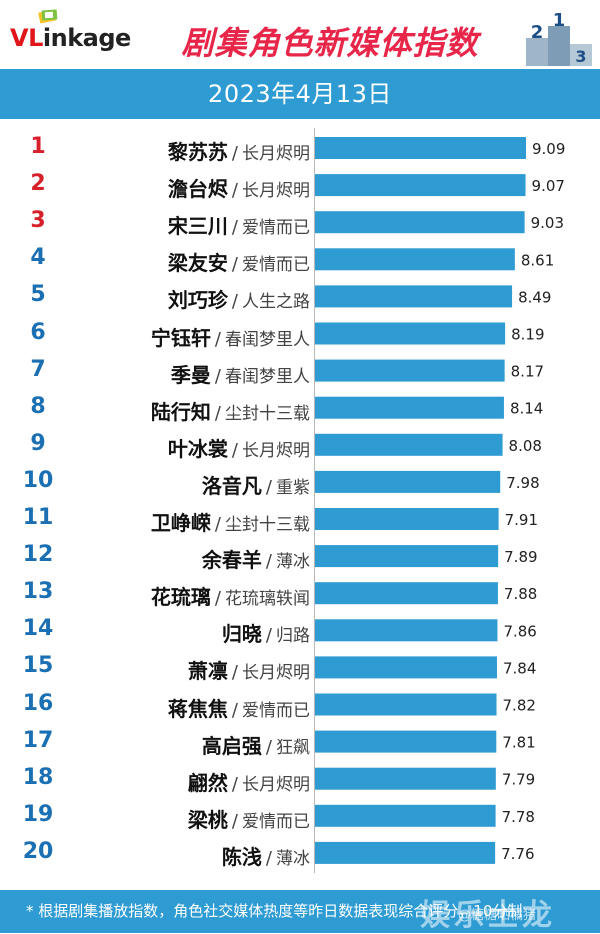 The height and width of the screenshot is (934, 600). I want to click on drama-name: 尘封十三载, so click(267, 525).